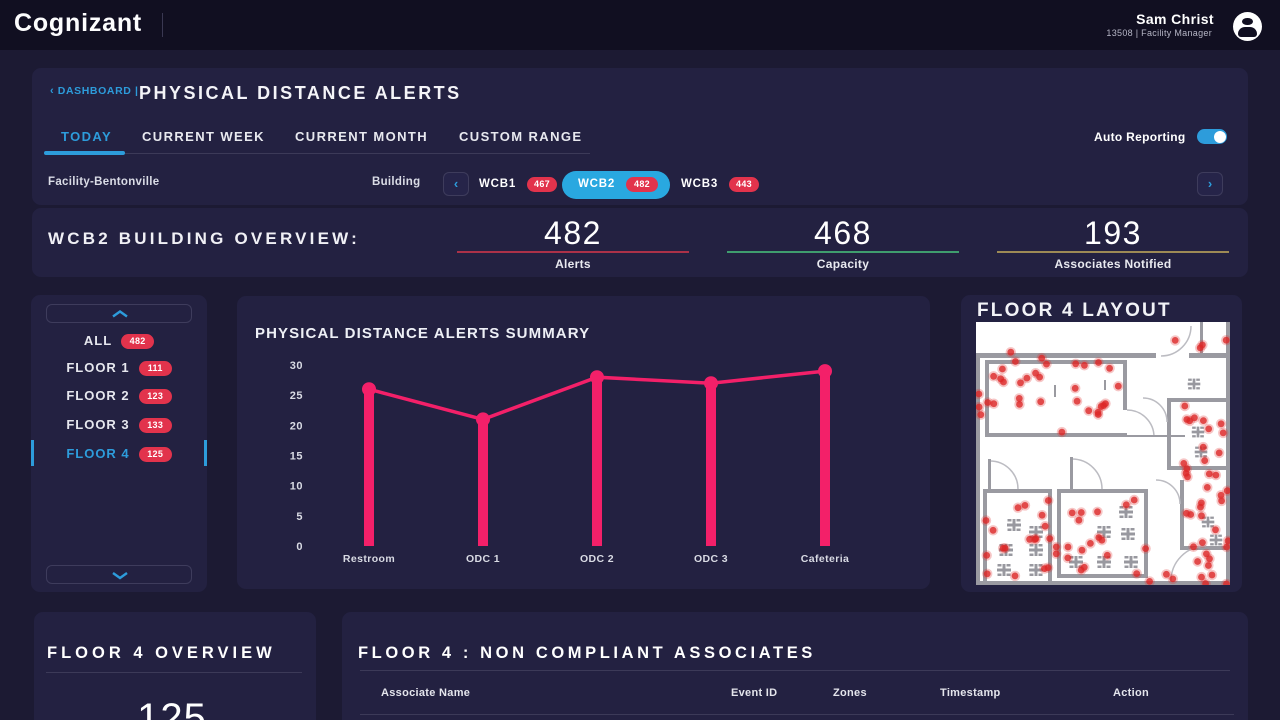 The height and width of the screenshot is (720, 1280). Describe the element at coordinates (369, 559) in the screenshot. I see `svg-text: Restroom` at that location.